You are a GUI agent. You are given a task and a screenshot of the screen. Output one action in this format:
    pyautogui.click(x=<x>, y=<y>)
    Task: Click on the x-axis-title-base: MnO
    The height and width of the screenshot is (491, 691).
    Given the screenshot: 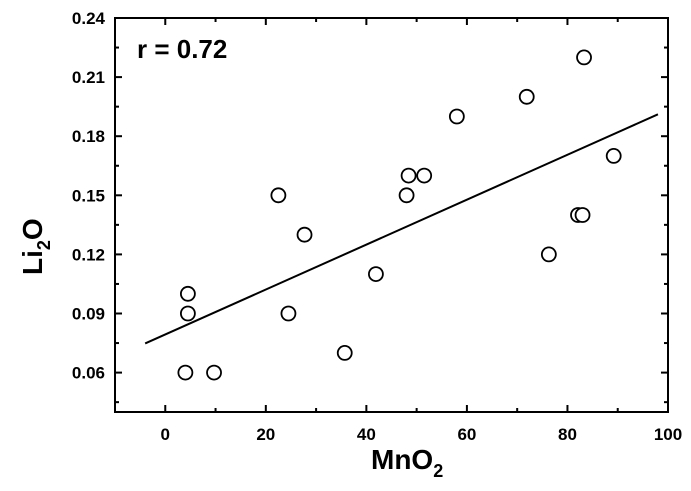 What is the action you would take?
    pyautogui.click(x=402, y=459)
    